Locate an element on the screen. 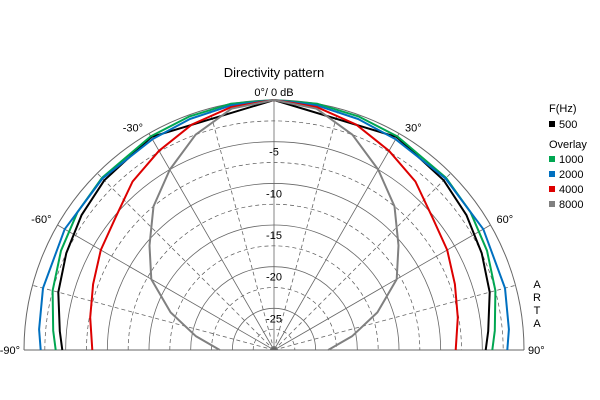 This screenshot has width=600, height=400. legend: F(Hz) 500 Overlay 1000 2000 4000 8000 is located at coordinates (568, 157).